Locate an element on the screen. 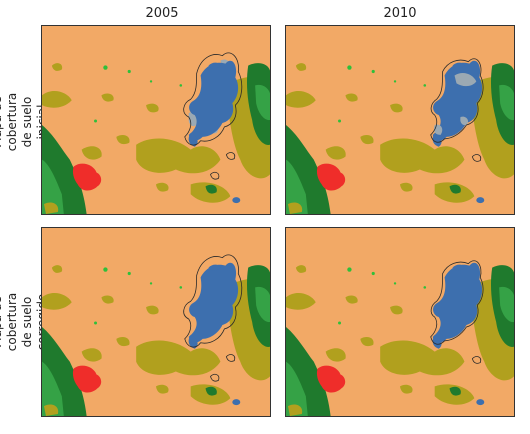 This screenshot has width=530, height=434. col-title-2005: 2005 is located at coordinates (162, 13).